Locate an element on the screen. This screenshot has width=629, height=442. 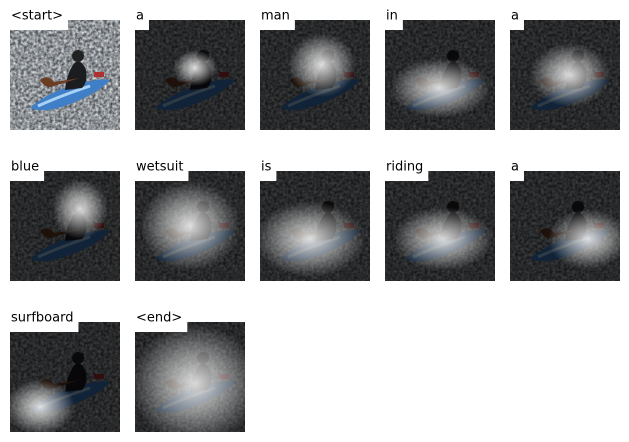
attention-cell: is is located at coordinates (314, 218).